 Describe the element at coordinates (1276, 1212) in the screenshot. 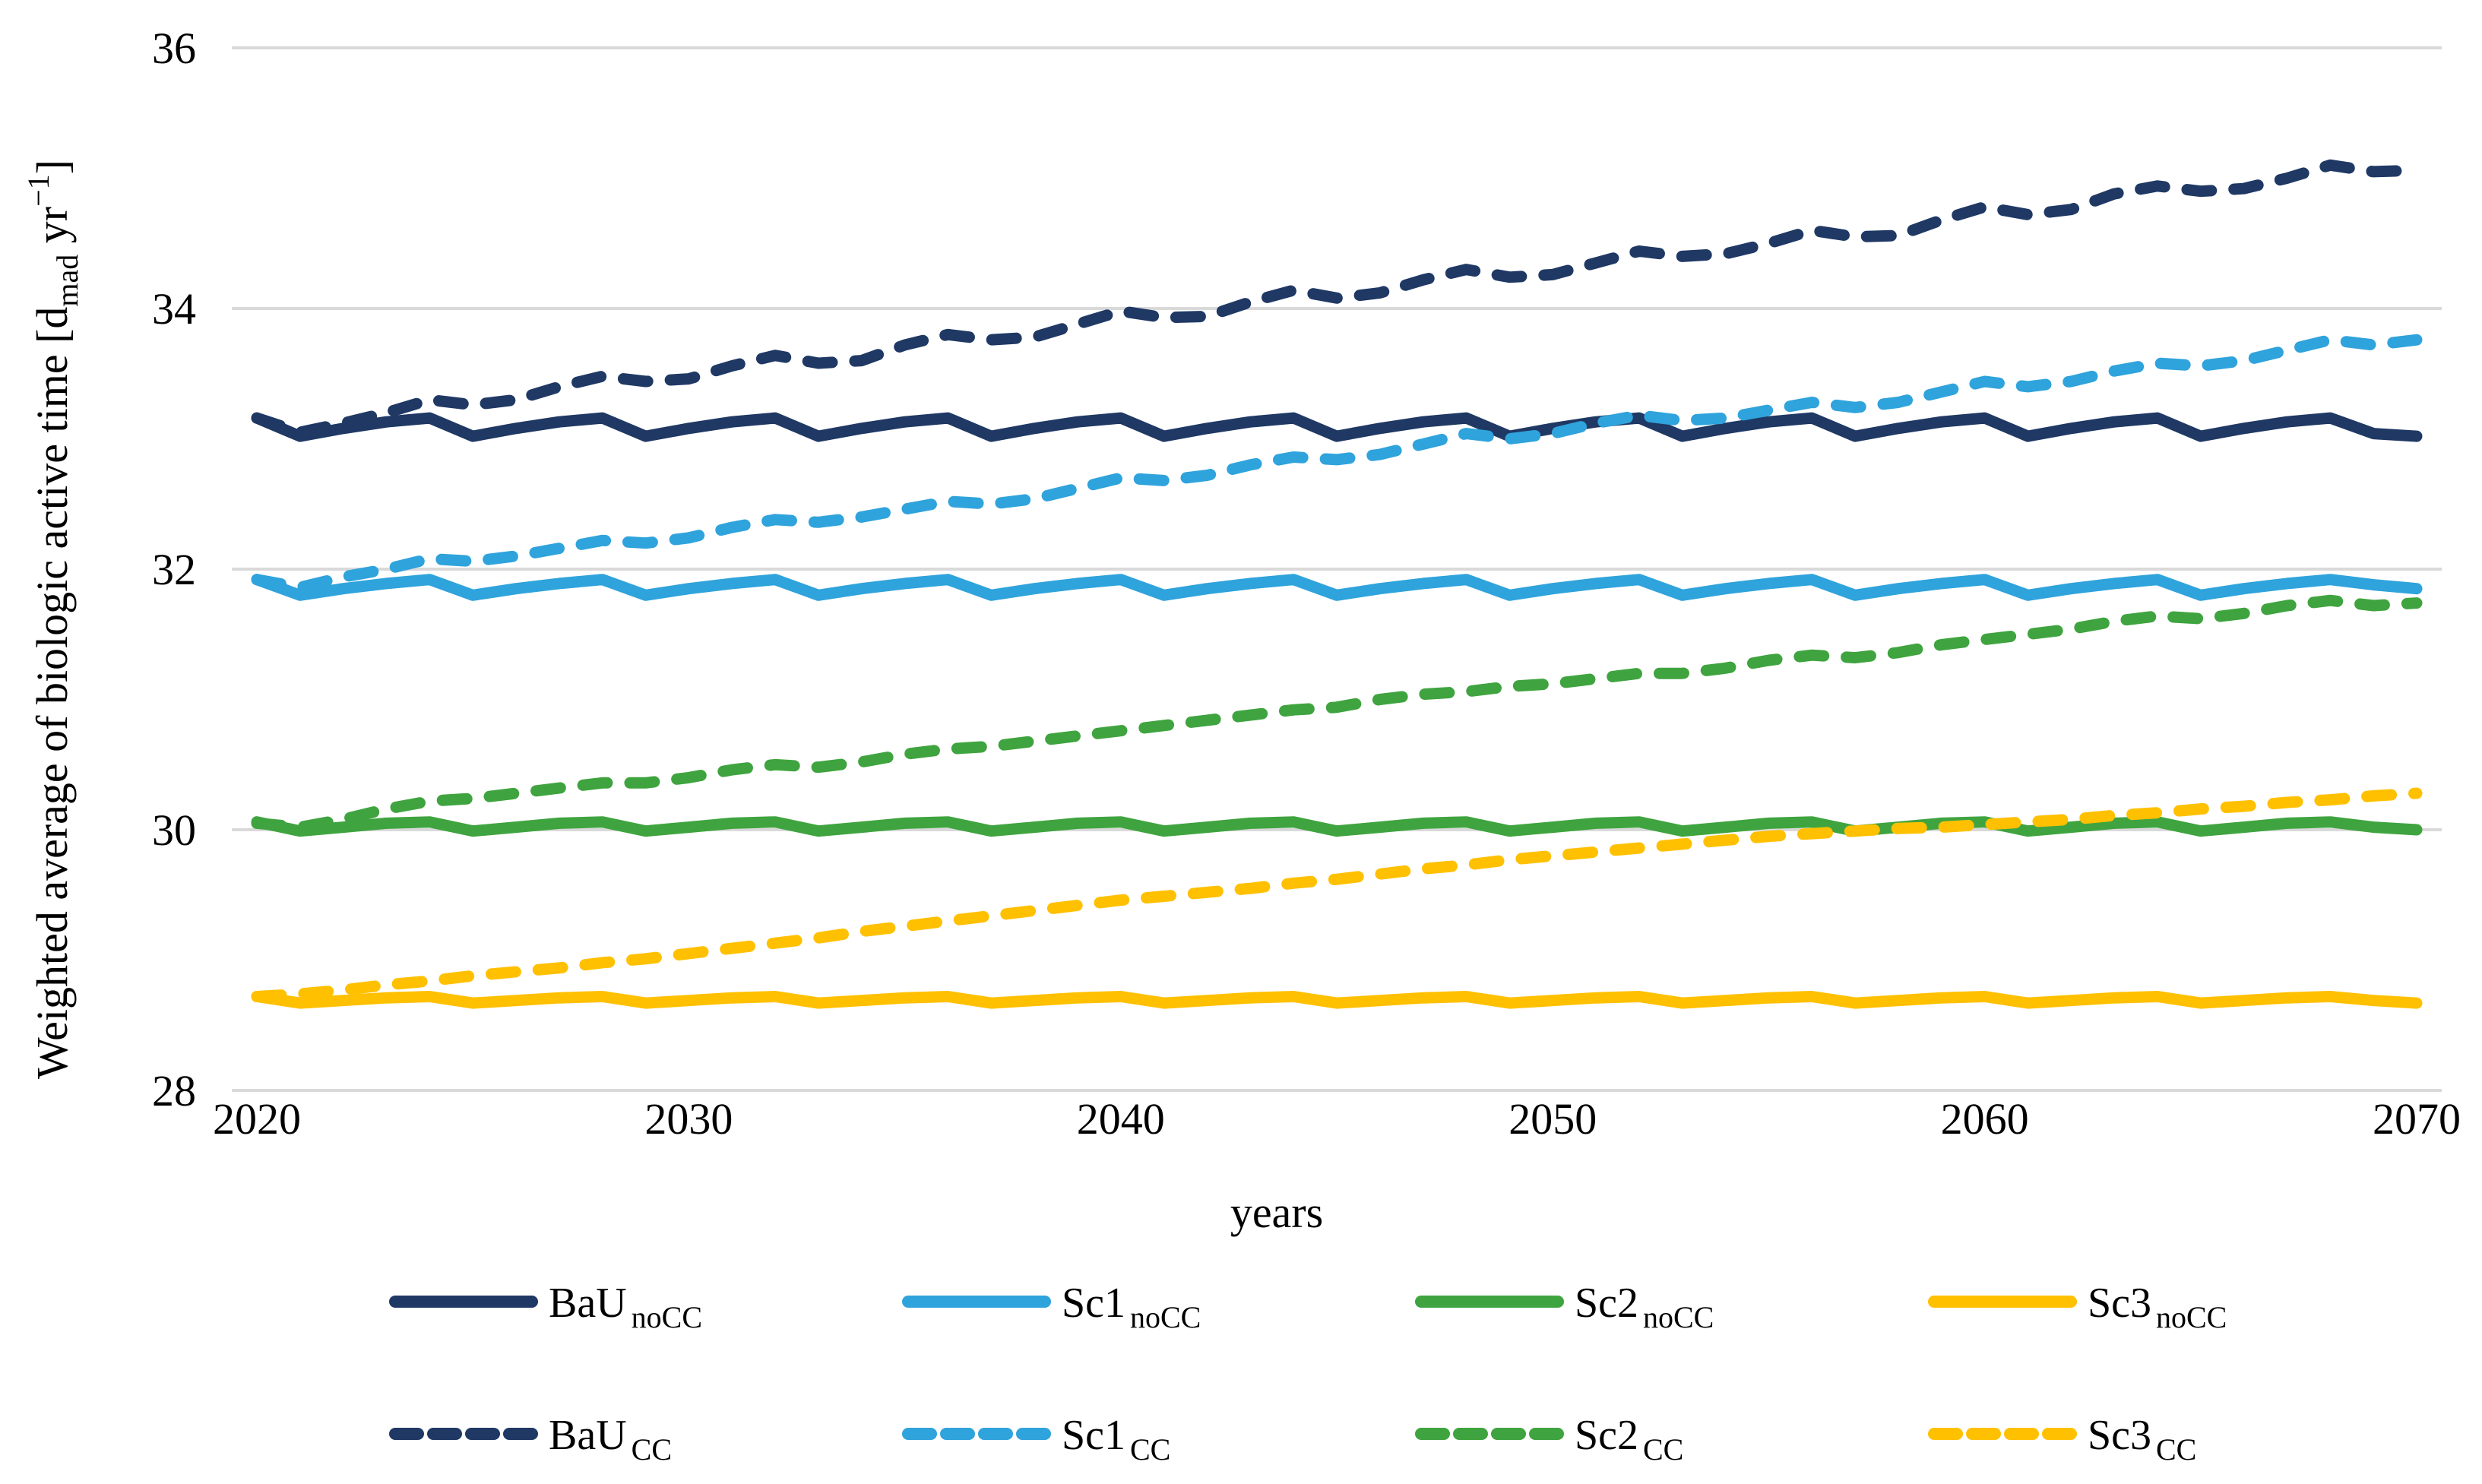

I see `x-axis-title: years` at that location.